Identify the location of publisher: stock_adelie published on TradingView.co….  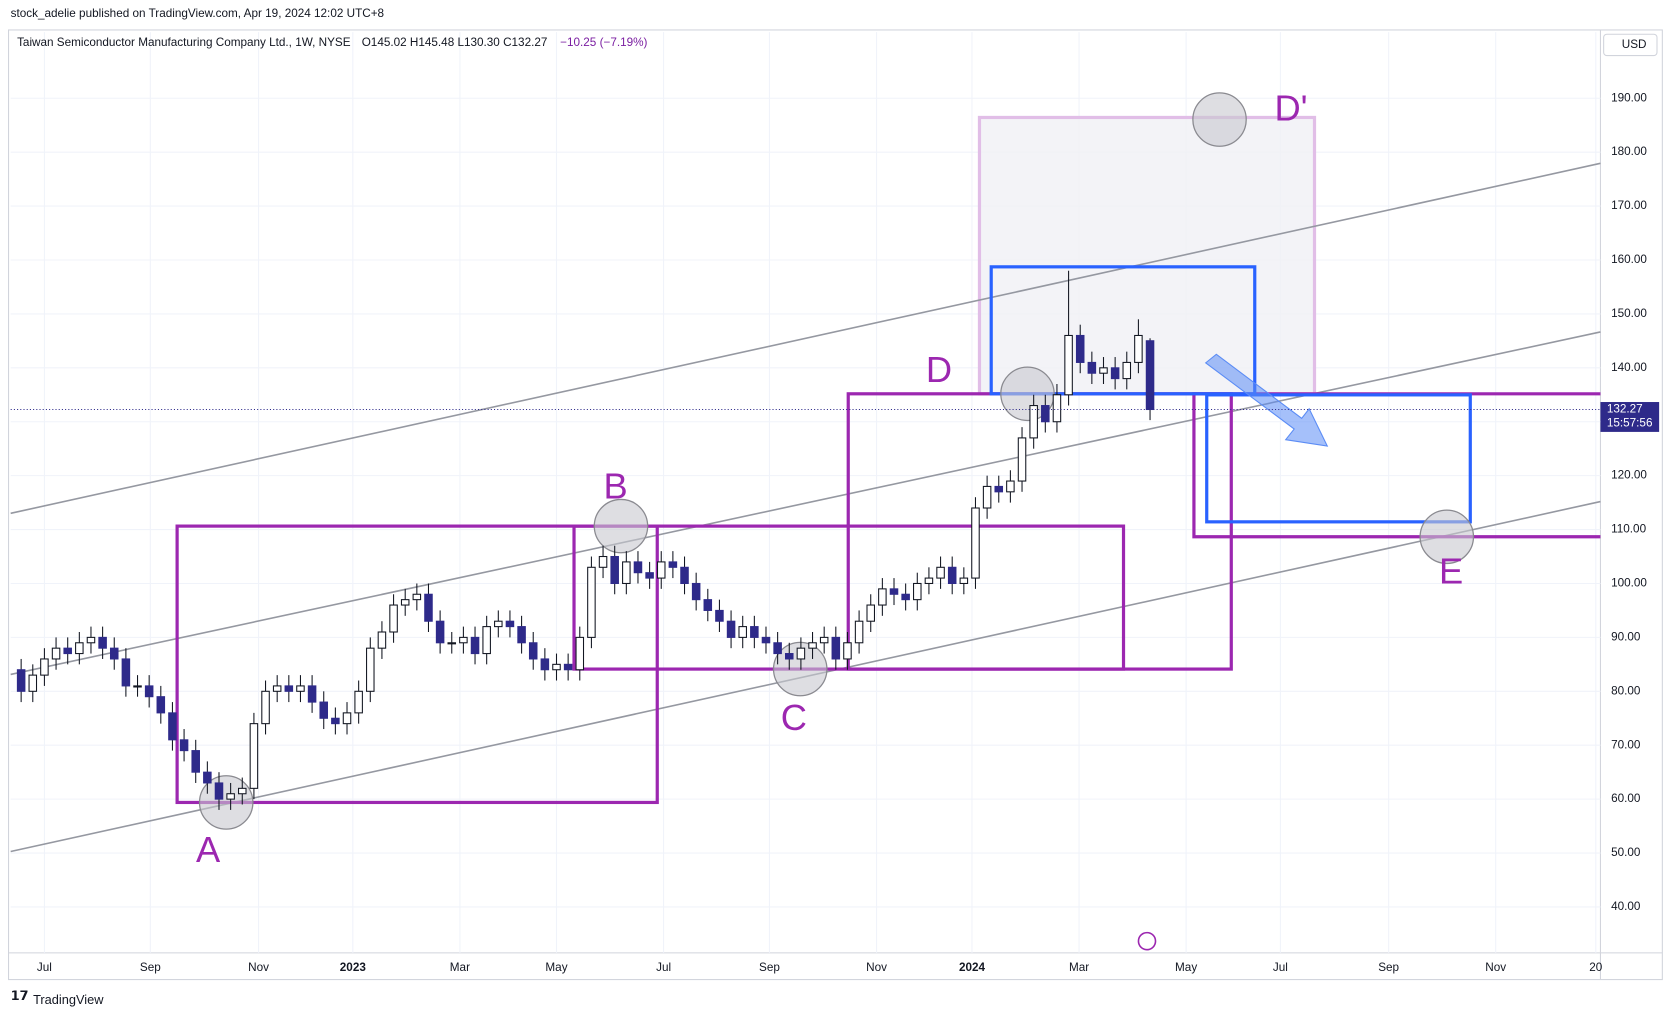
(198, 13).